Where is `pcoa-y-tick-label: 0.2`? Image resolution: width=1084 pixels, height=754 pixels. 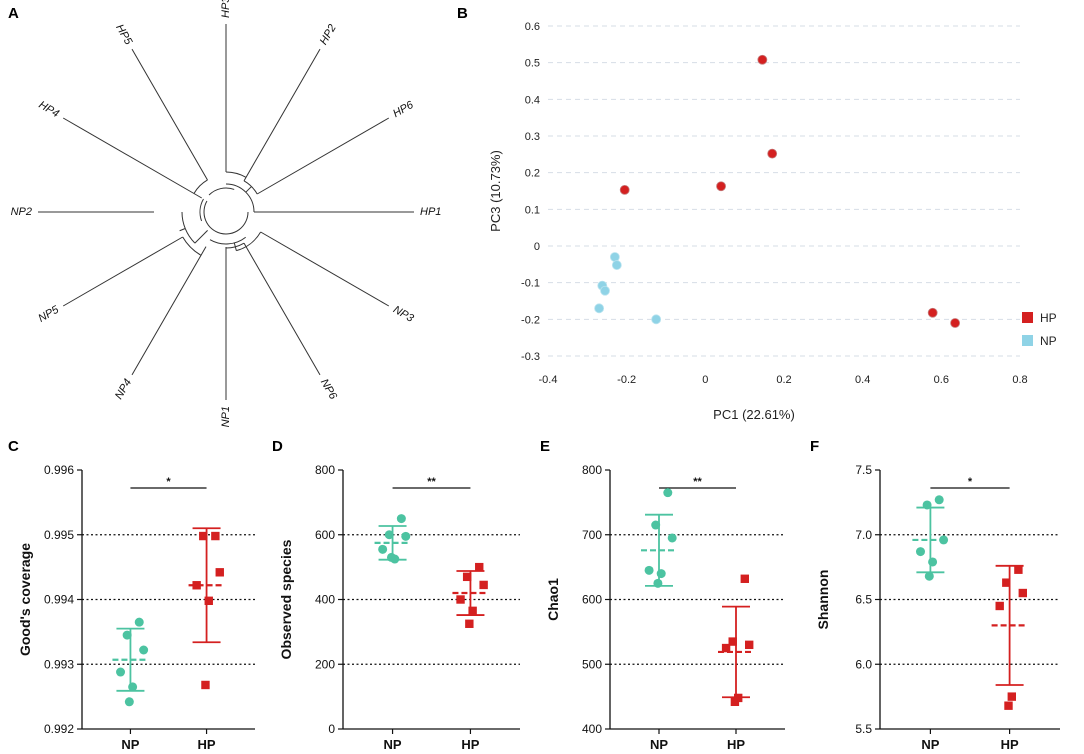
pcoa-y-tick-label: 0.2 is located at coordinates (532, 174).